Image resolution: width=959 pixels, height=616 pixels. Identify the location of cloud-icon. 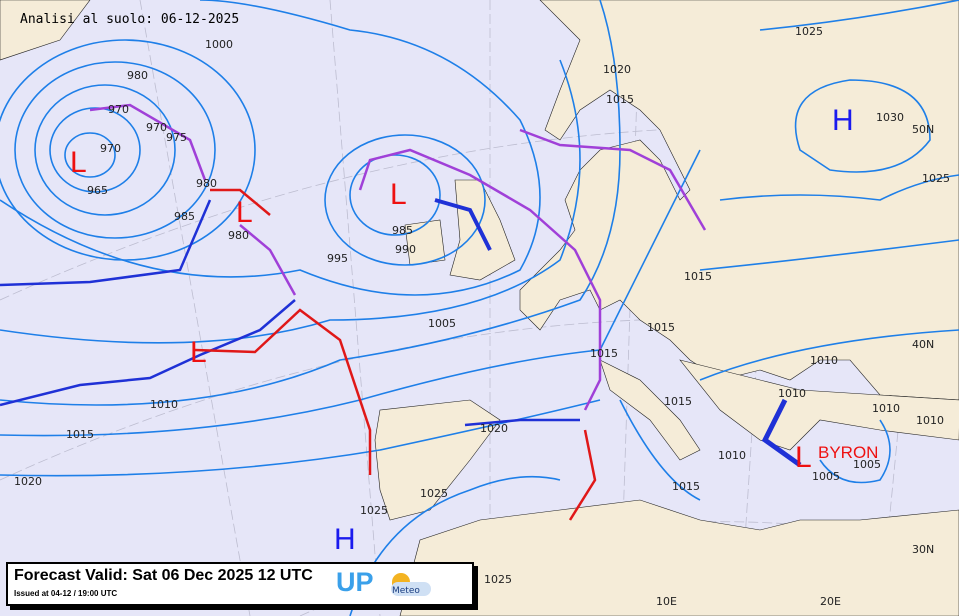
(411, 589).